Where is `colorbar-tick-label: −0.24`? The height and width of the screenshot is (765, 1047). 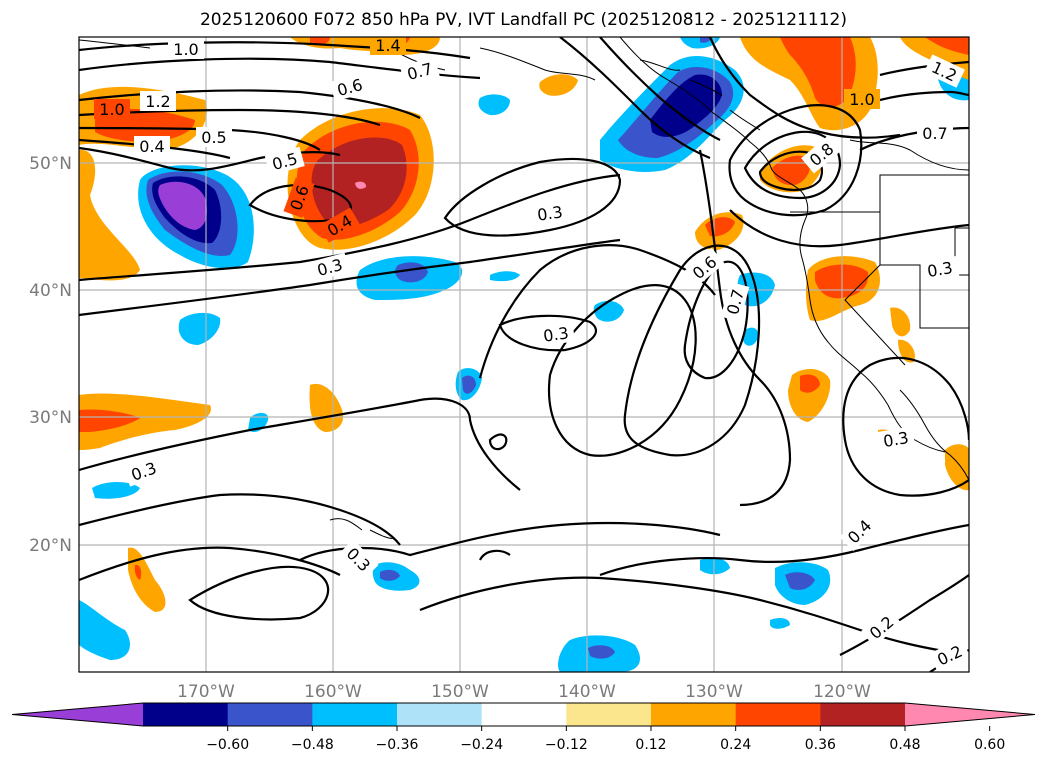
colorbar-tick-label: −0.24 is located at coordinates (481, 745).